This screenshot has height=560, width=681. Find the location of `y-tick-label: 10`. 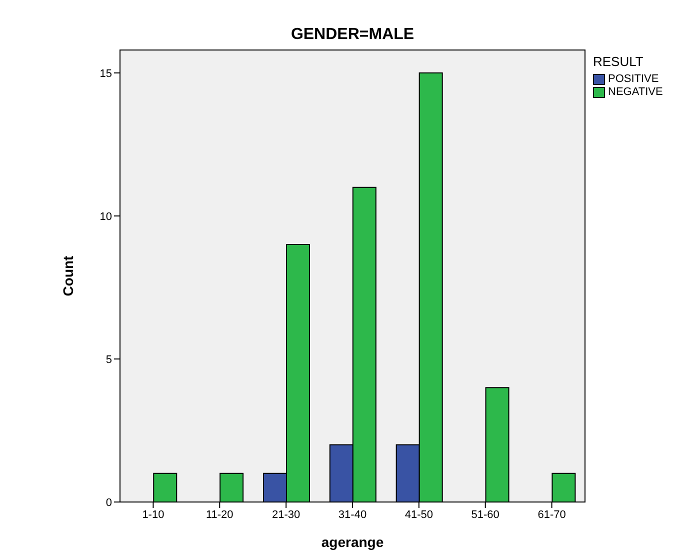

y-tick-label: 10 is located at coordinates (106, 216).